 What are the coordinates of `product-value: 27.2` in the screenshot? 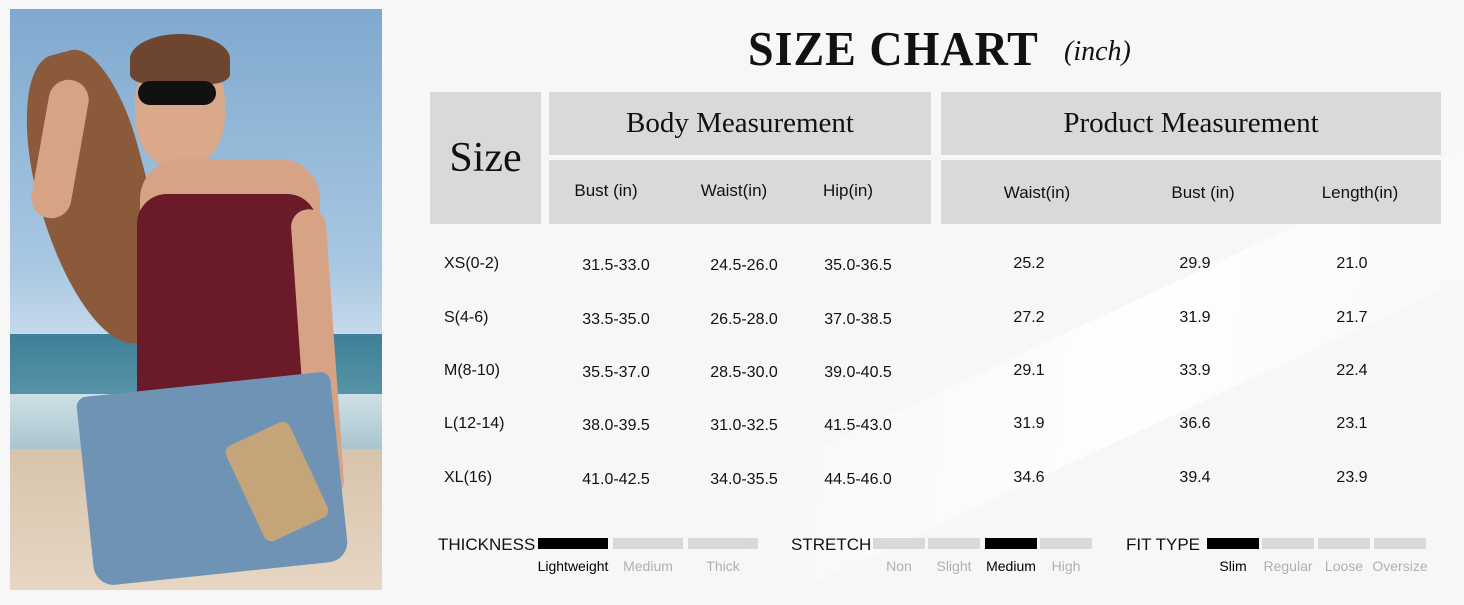 It's located at (1029, 317).